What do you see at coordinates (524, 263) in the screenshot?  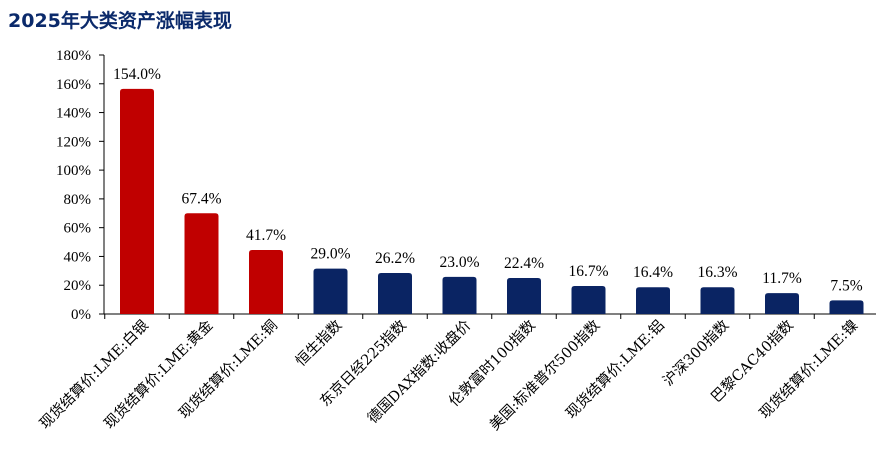 I see `data-label: 22.4%` at bounding box center [524, 263].